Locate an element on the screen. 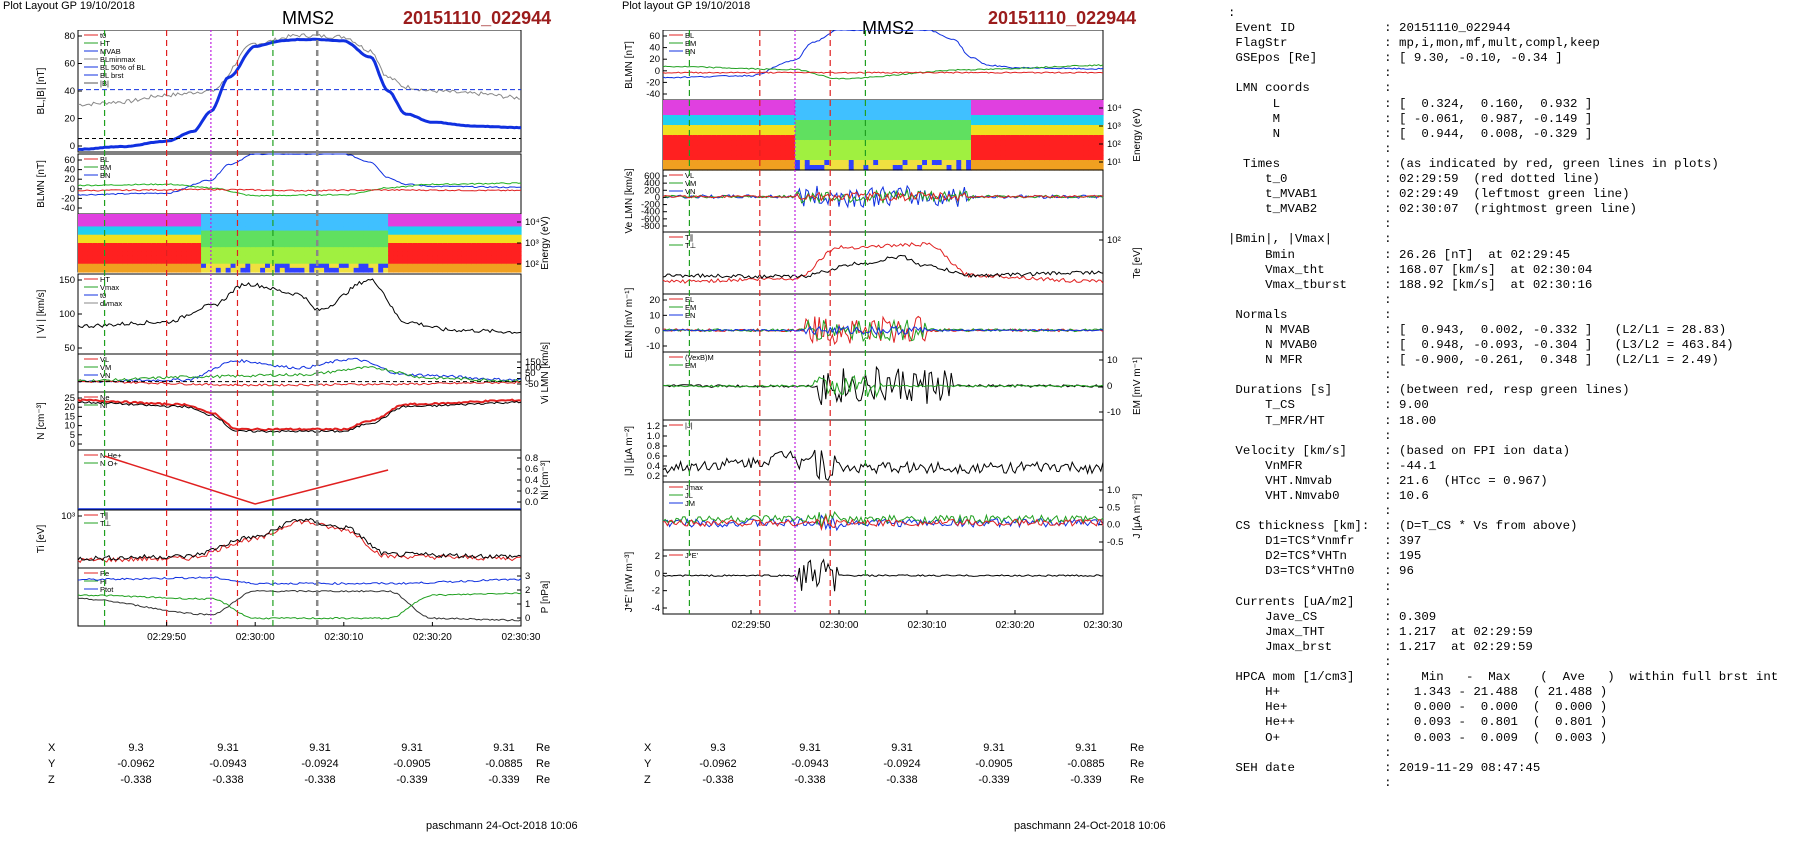 The width and height of the screenshot is (1804, 841). y-tick-label: 0 is located at coordinates (72, 189).